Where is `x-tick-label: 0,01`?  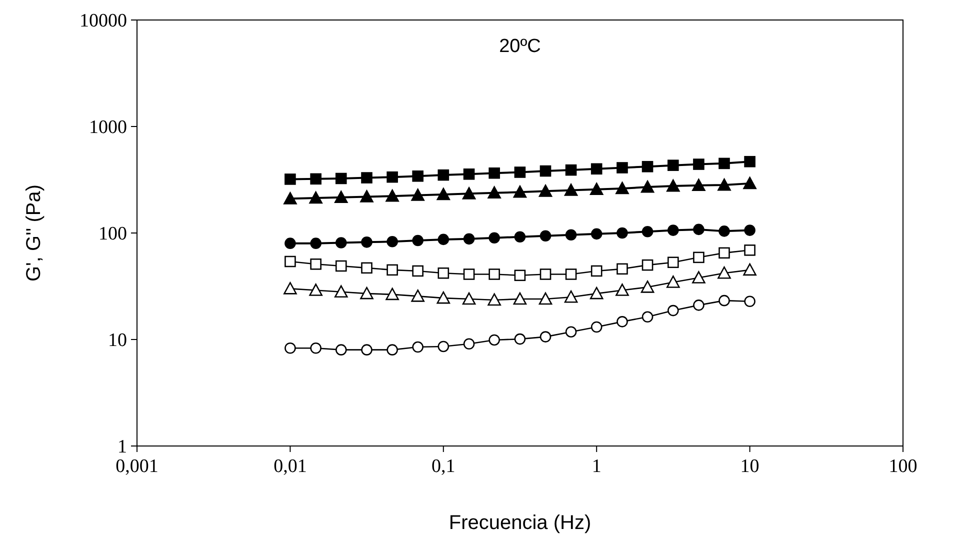
x-tick-label: 0,01 is located at coordinates (290, 466).